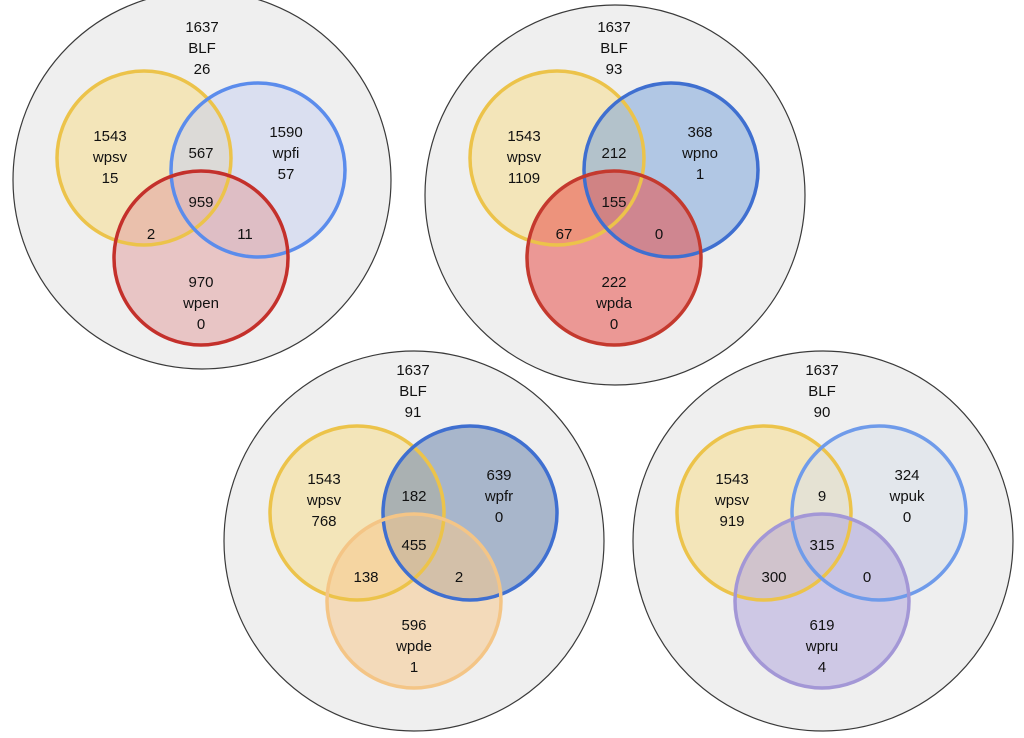 The image size is (1024, 738). What do you see at coordinates (414, 667) in the screenshot?
I see `set-c-only-count: 1` at bounding box center [414, 667].